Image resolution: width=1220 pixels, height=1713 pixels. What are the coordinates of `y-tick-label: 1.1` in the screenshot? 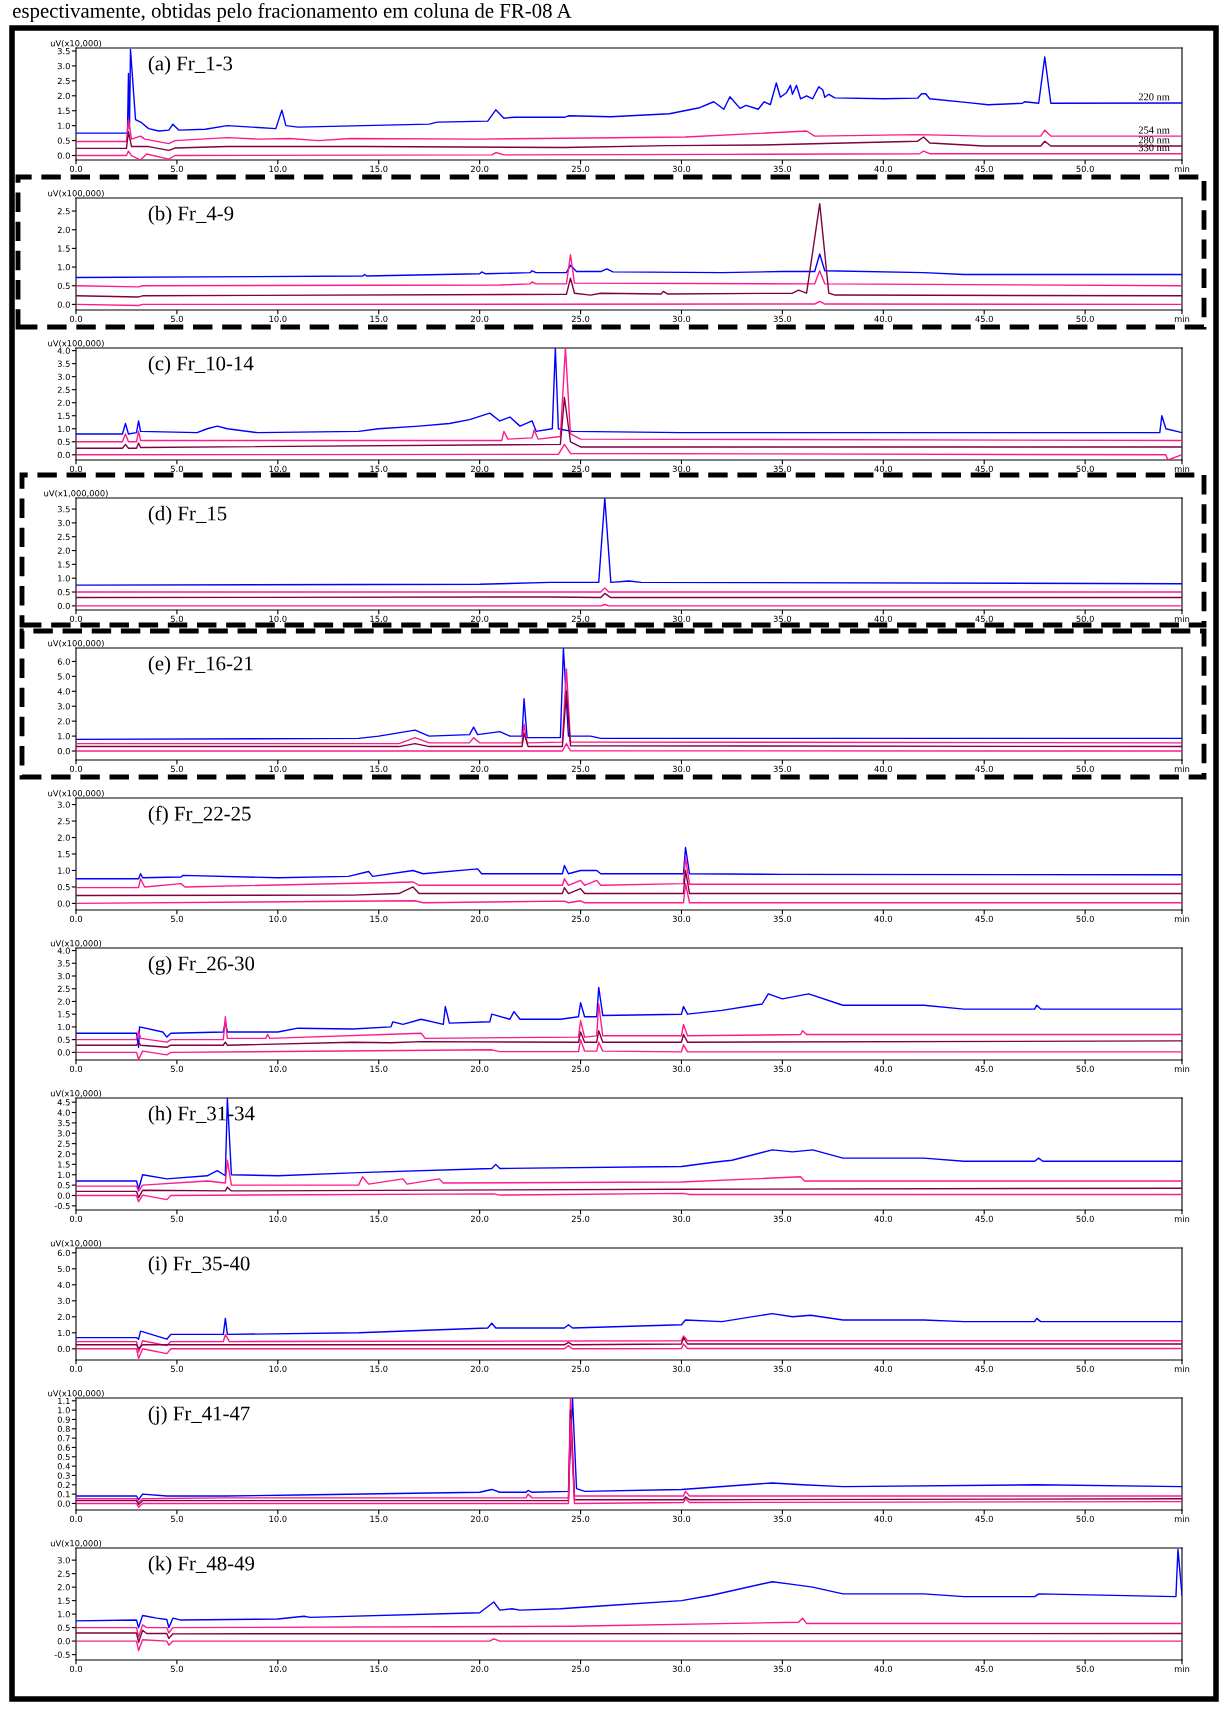 It's located at (64, 1400).